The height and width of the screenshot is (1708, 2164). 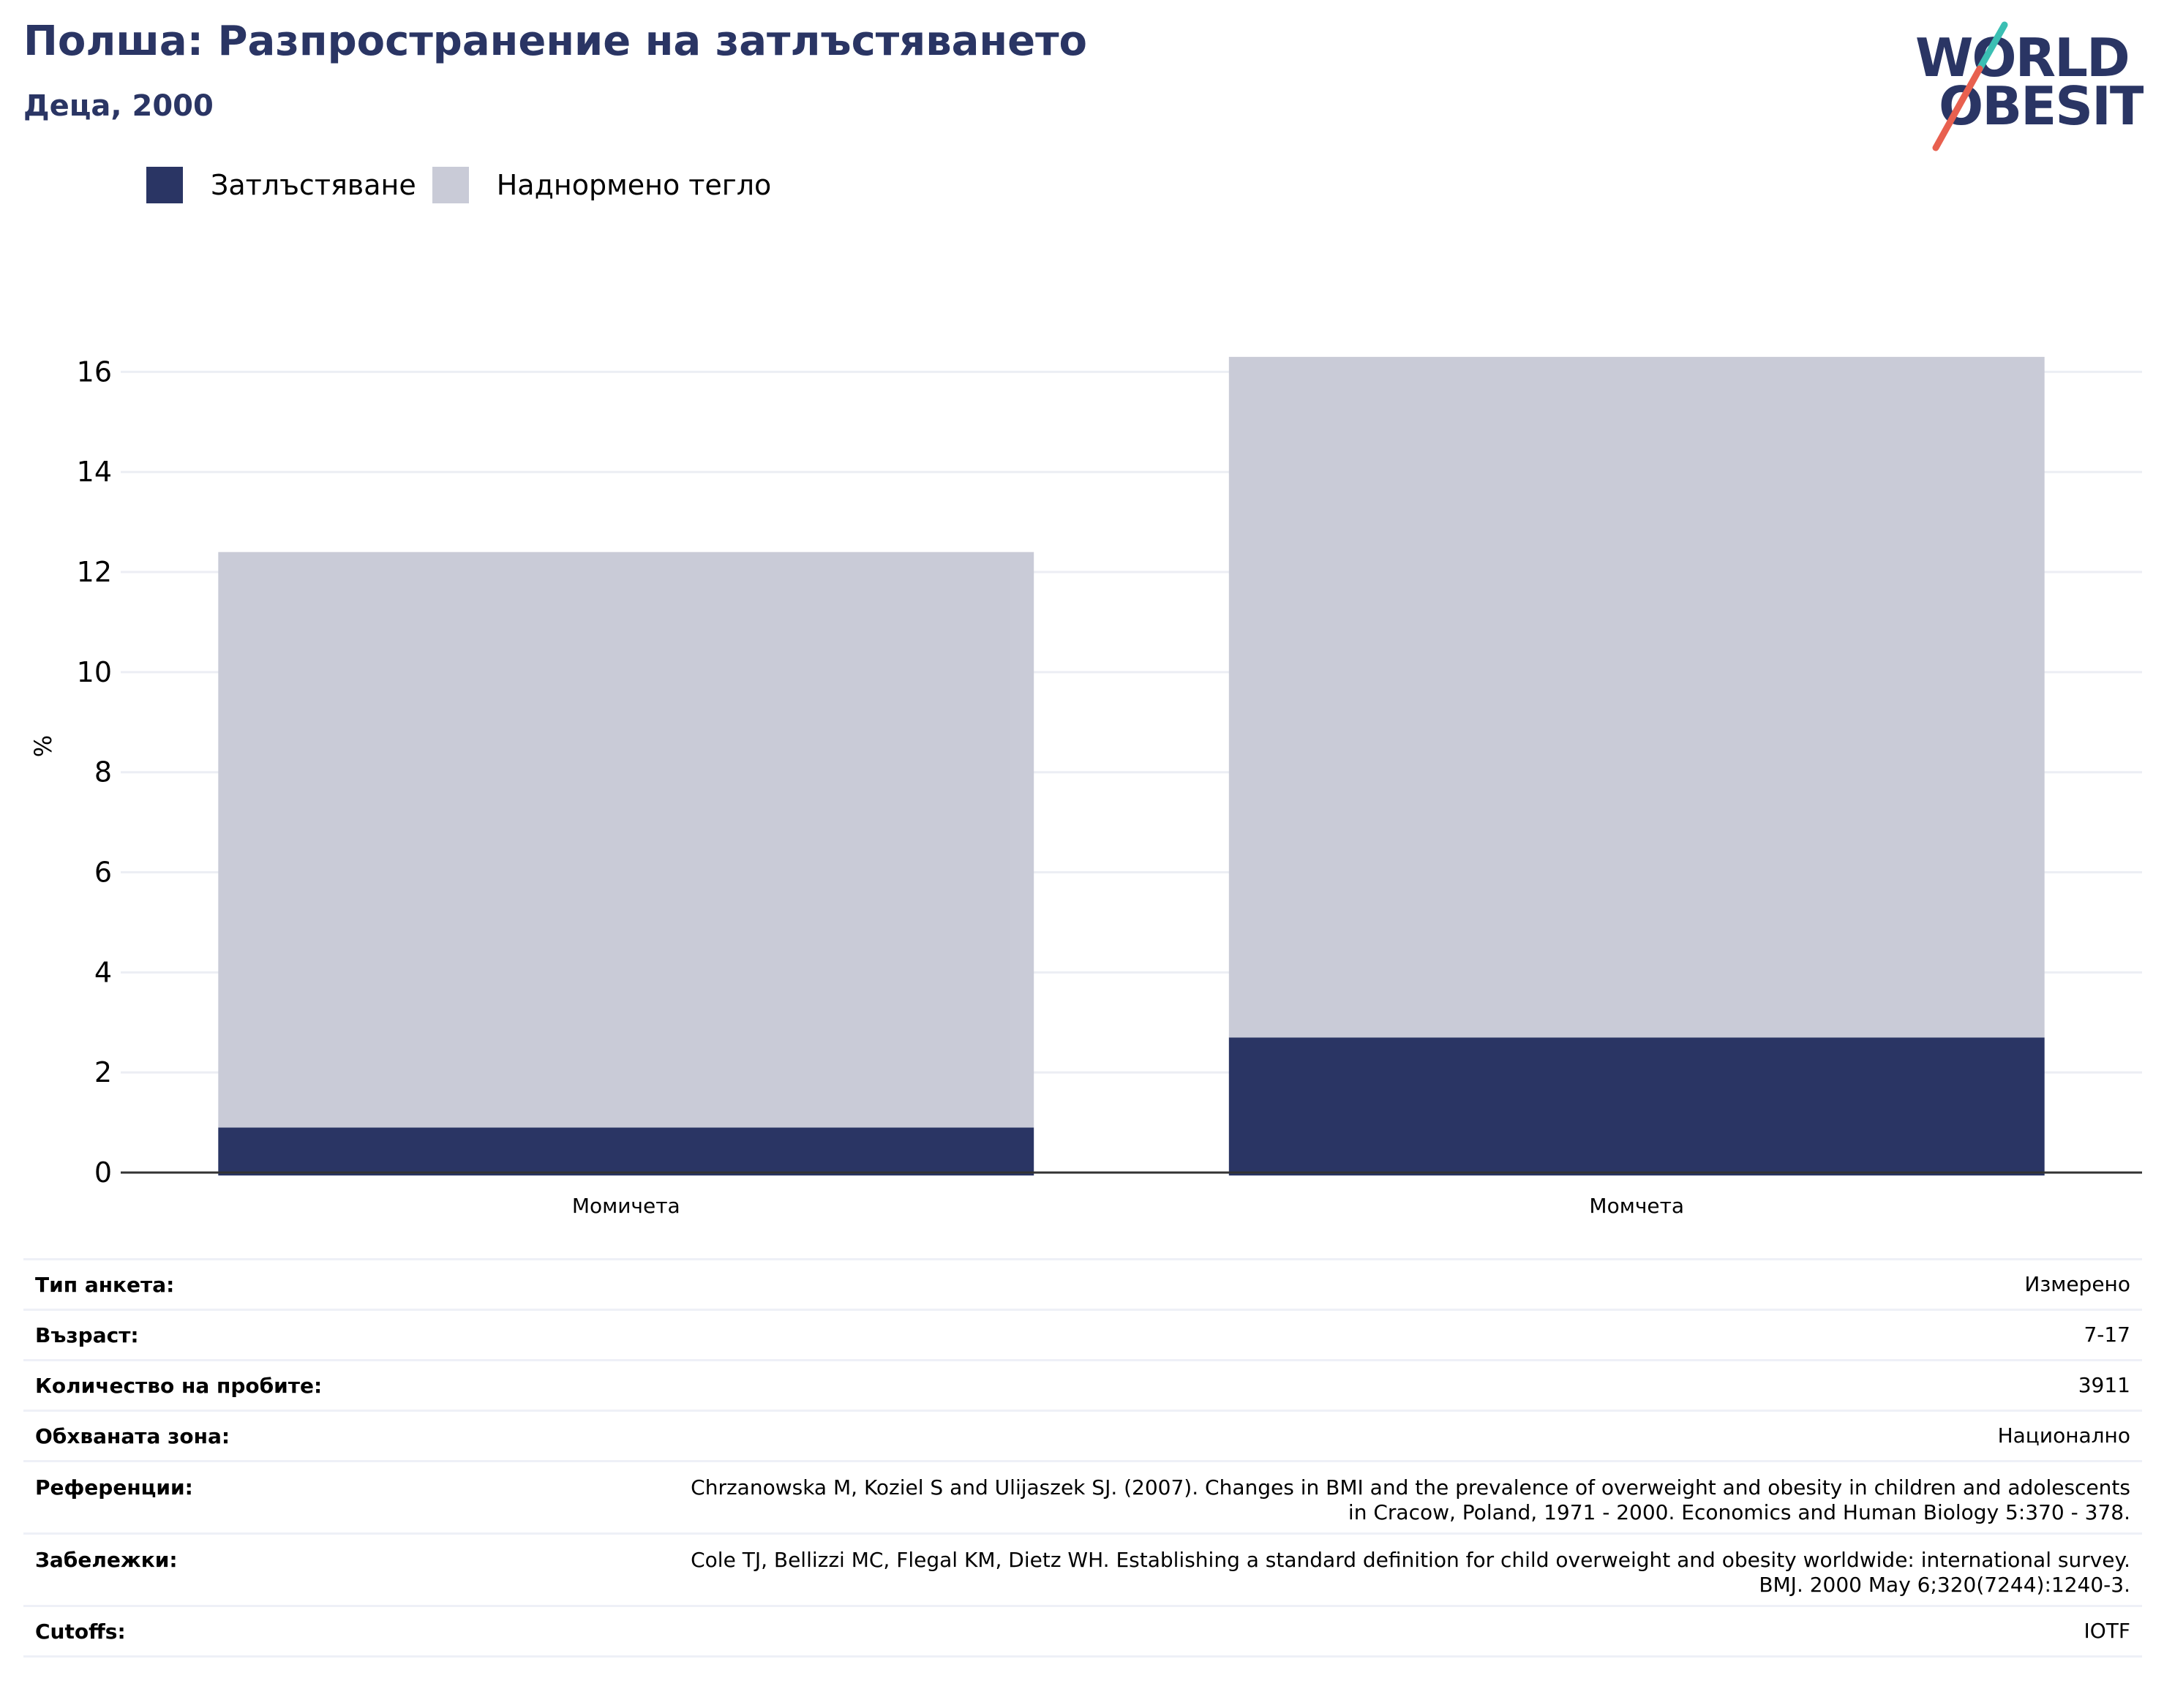 What do you see at coordinates (313, 185) in the screenshot?
I see `legend-label-obesity: Затлъстяване` at bounding box center [313, 185].